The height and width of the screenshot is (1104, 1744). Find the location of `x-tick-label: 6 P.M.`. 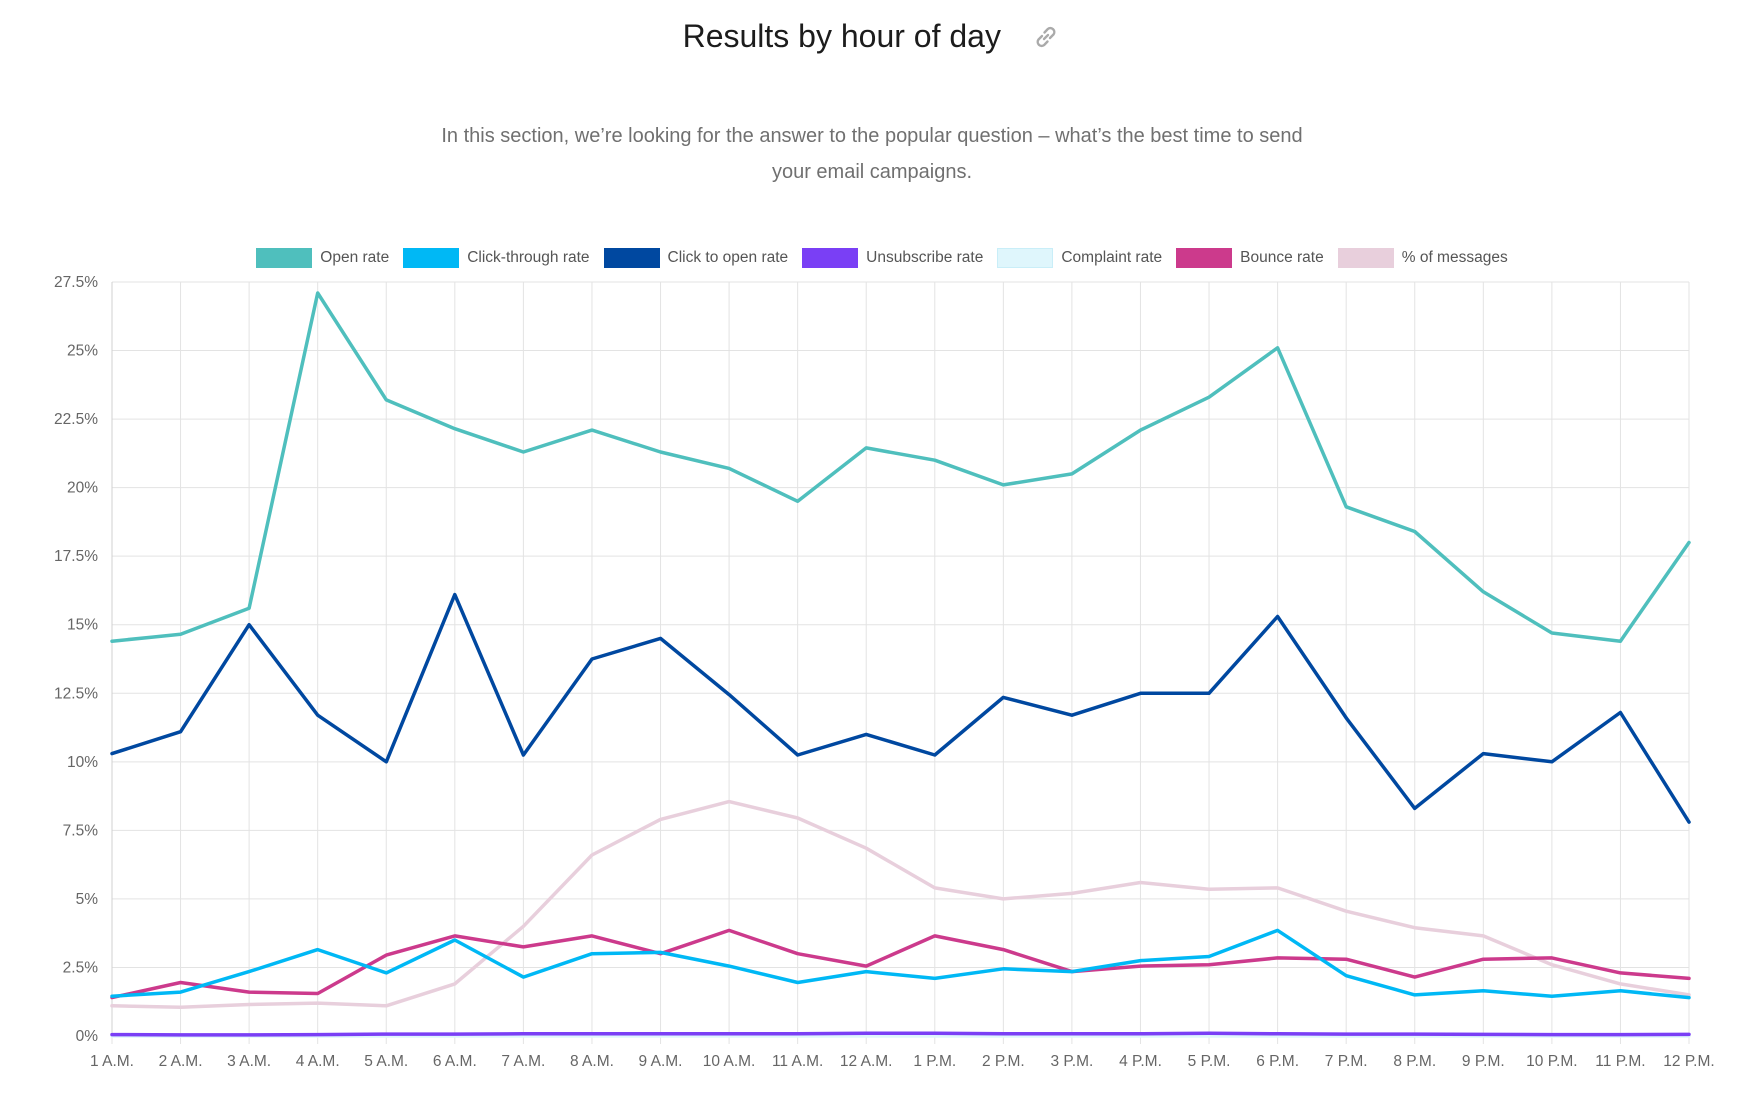

x-tick-label: 6 P.M. is located at coordinates (1277, 1061).